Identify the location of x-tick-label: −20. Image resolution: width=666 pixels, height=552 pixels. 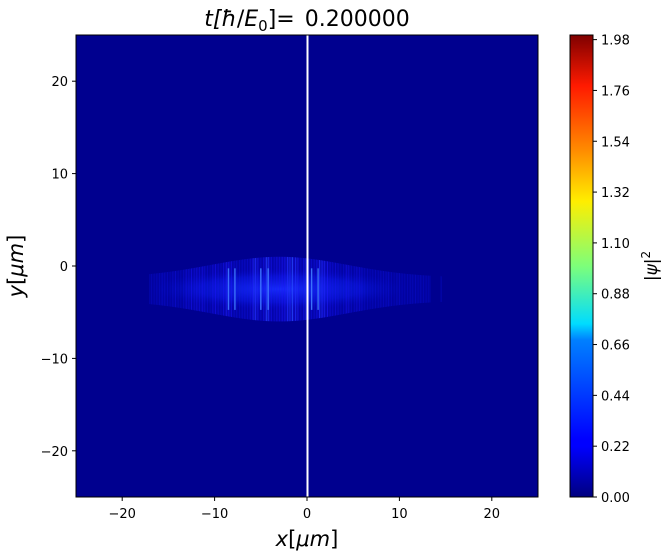
(121, 514).